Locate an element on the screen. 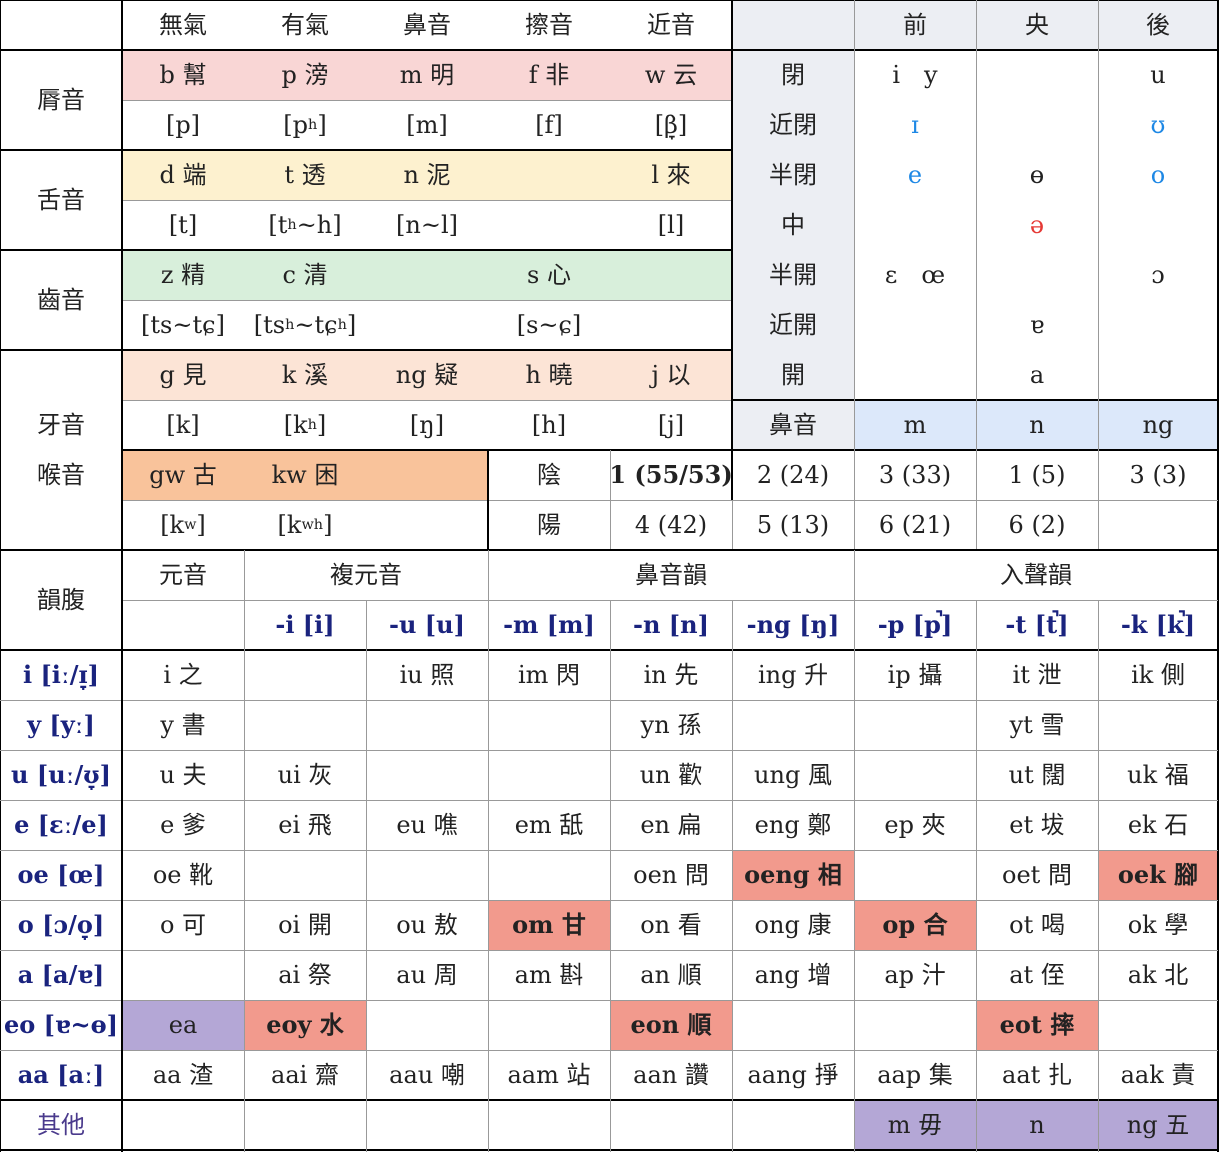 This screenshot has width=1220, height=1152. consonant-romanization is located at coordinates (549, 175).